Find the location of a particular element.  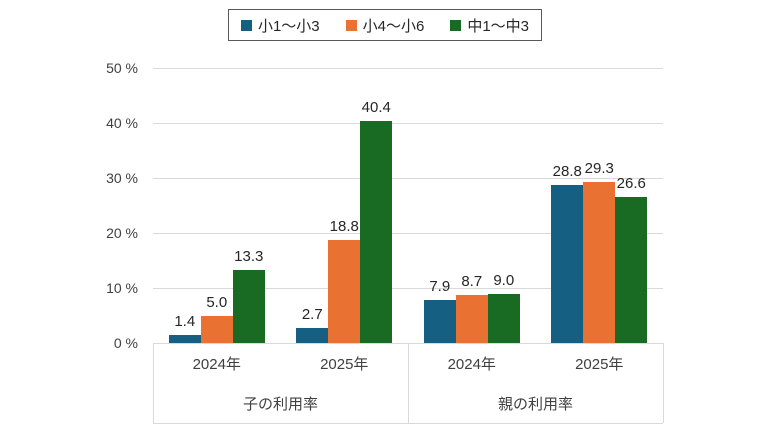

bar-value-label: 2.7 is located at coordinates (312, 315).